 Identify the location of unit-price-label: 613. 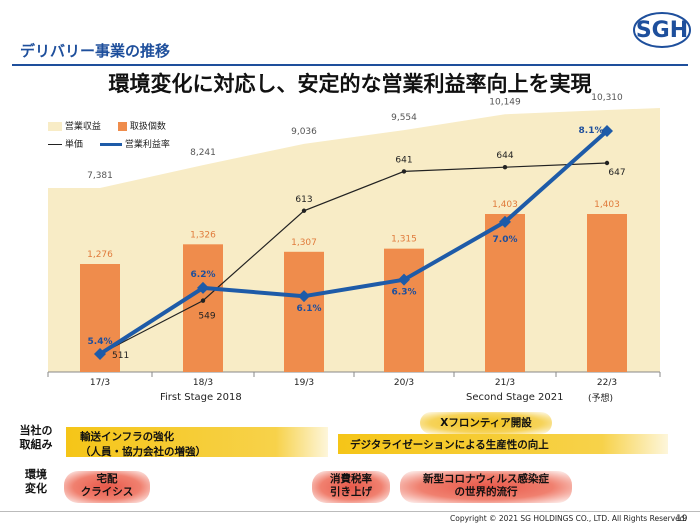
(303, 200).